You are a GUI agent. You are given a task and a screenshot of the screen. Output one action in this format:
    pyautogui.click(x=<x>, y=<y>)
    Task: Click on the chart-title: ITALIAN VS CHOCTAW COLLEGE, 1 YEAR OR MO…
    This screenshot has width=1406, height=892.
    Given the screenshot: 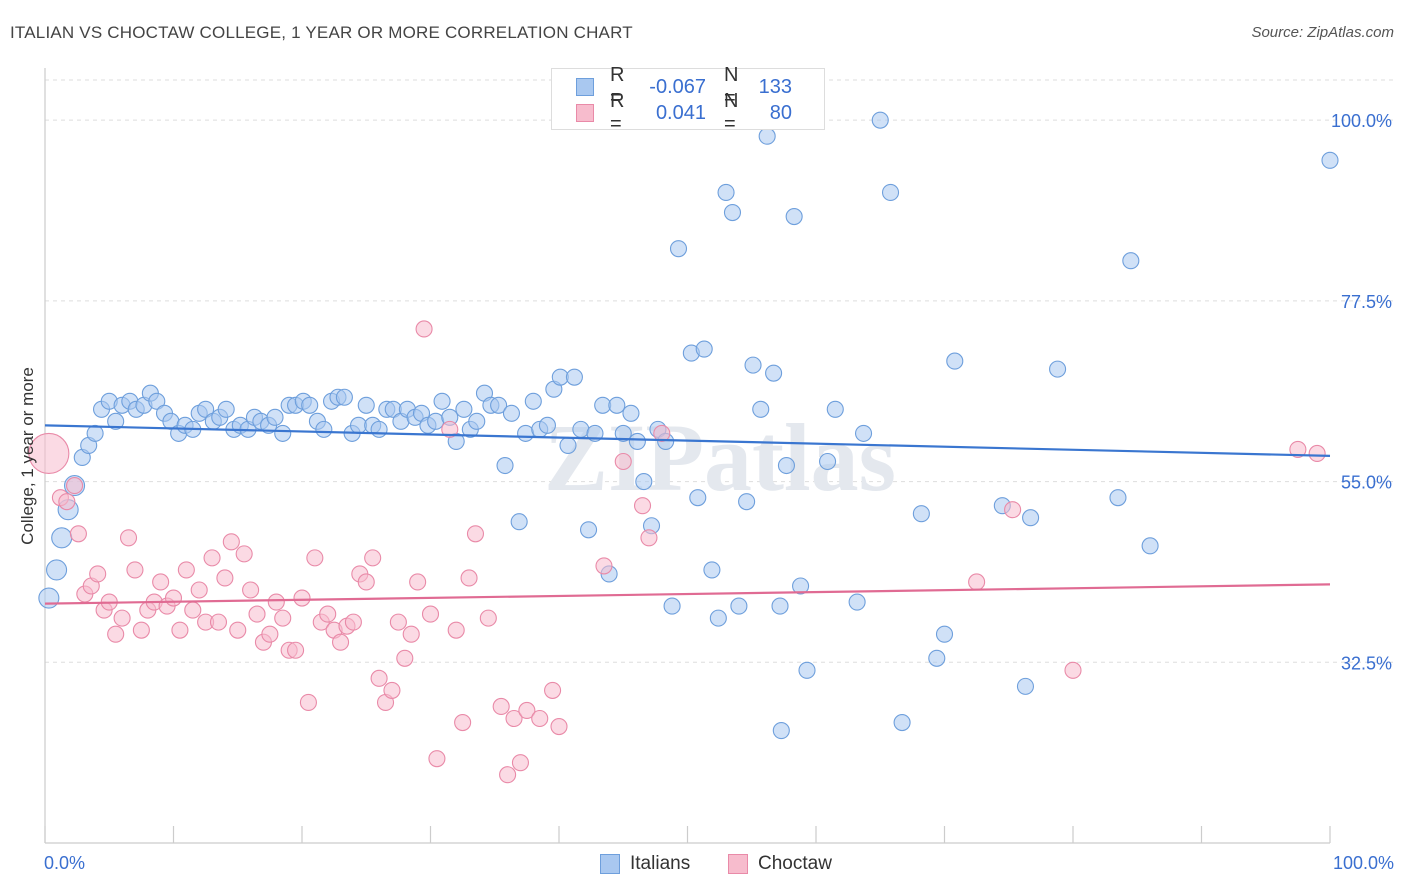 What is the action you would take?
    pyautogui.click(x=321, y=32)
    